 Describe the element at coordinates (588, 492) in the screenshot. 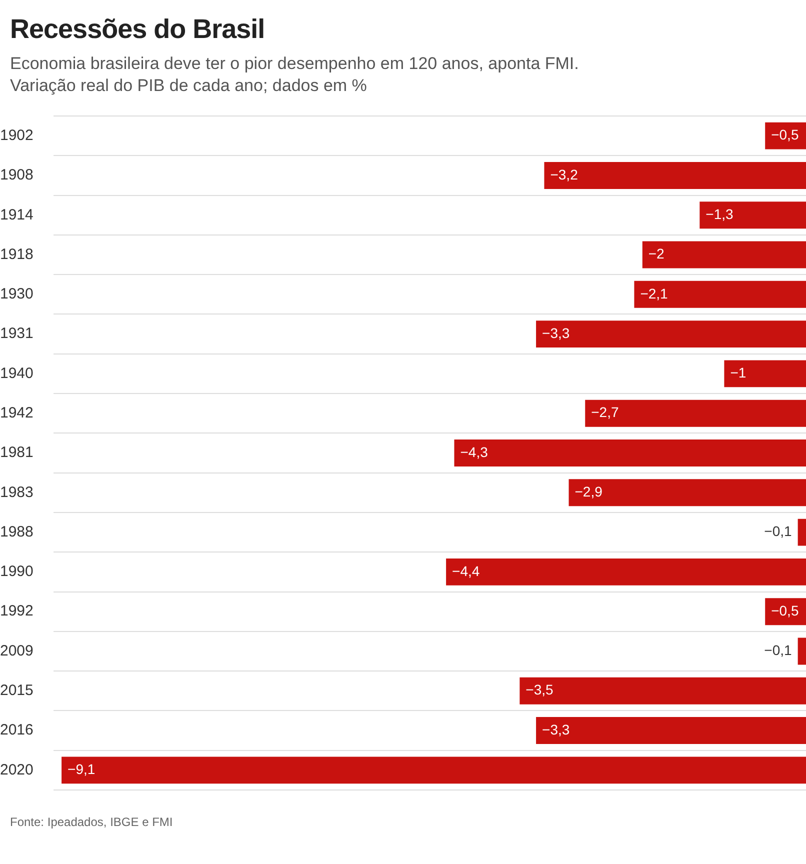

I see `data-label: −2,9` at that location.